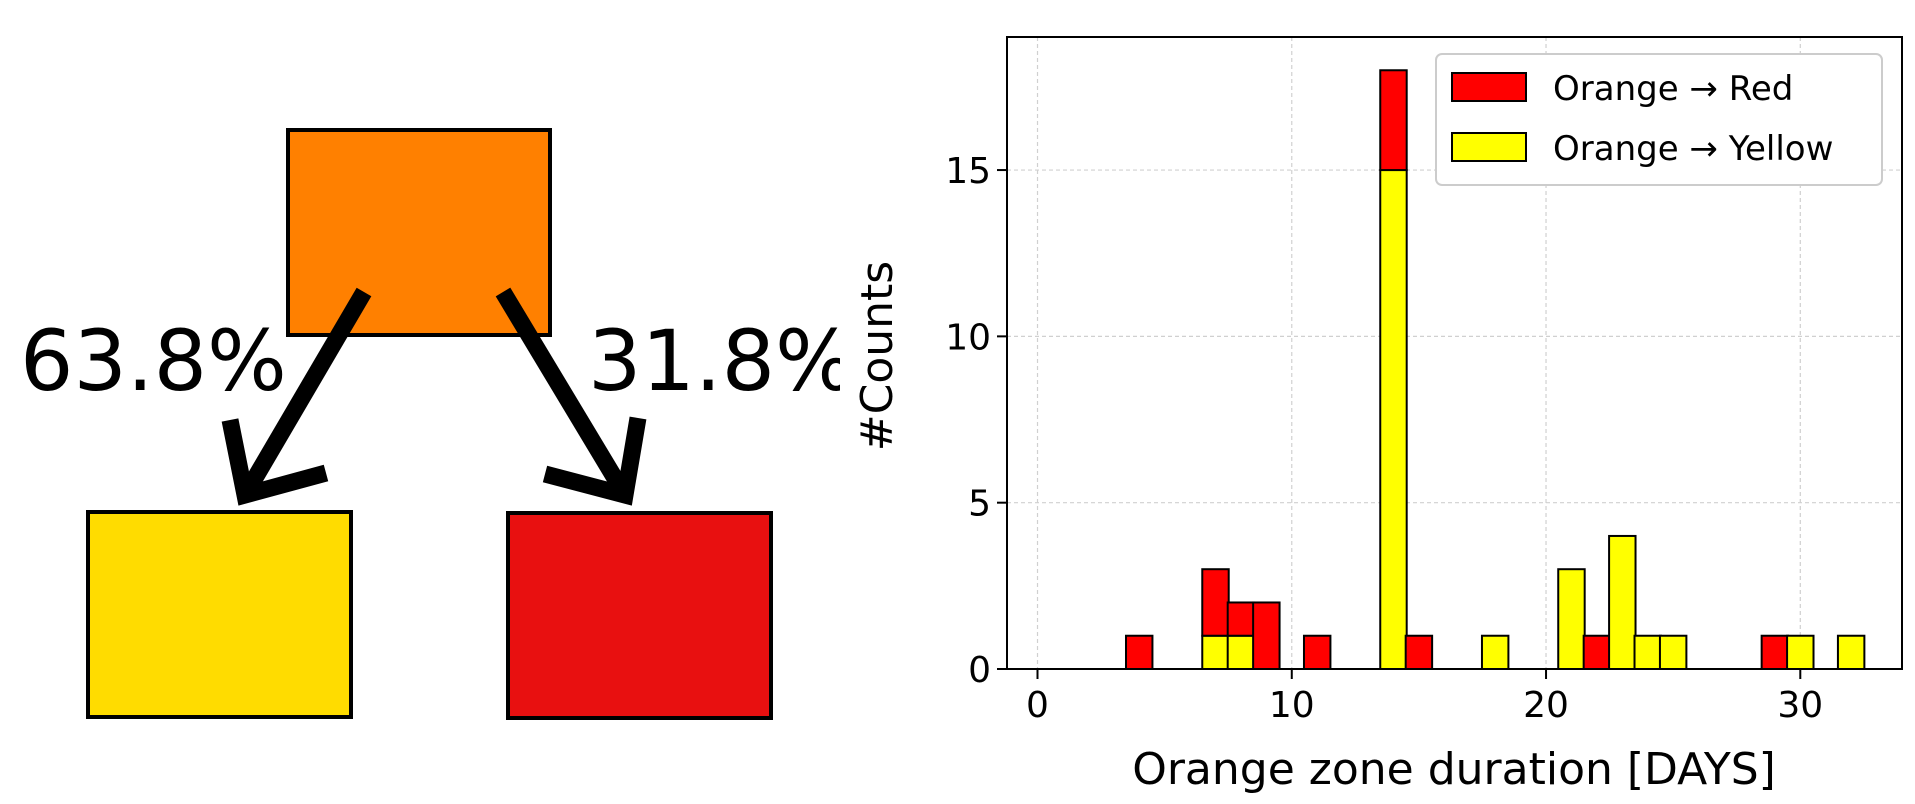 The width and height of the screenshot is (1915, 804). I want to click on legend-label-yellow: Orange → Yellow, so click(1693, 149).